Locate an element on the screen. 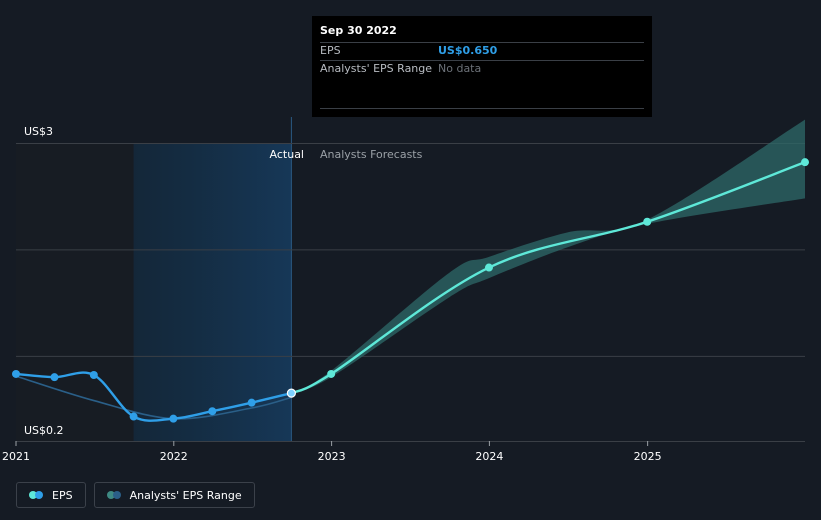 The height and width of the screenshot is (520, 821). tooltip-eps-label: EPS is located at coordinates (330, 50).